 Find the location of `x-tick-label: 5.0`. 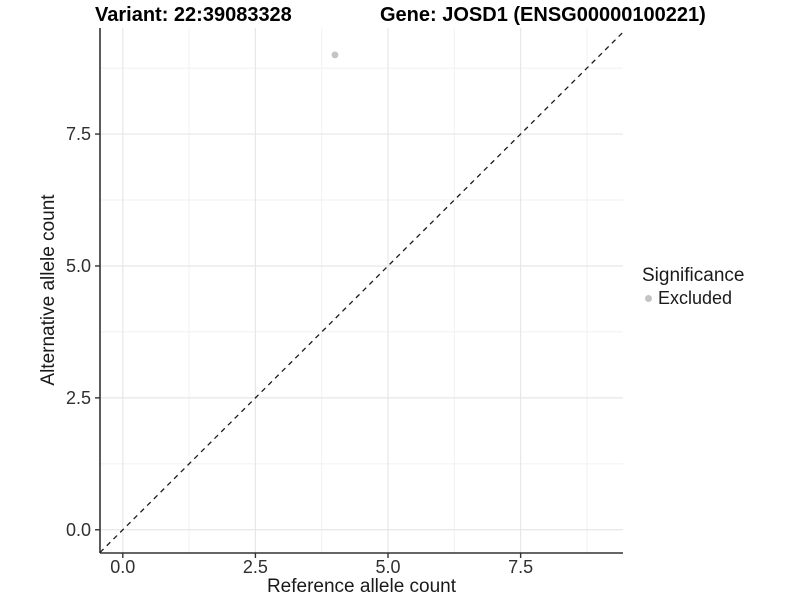

x-tick-label: 5.0 is located at coordinates (388, 567).